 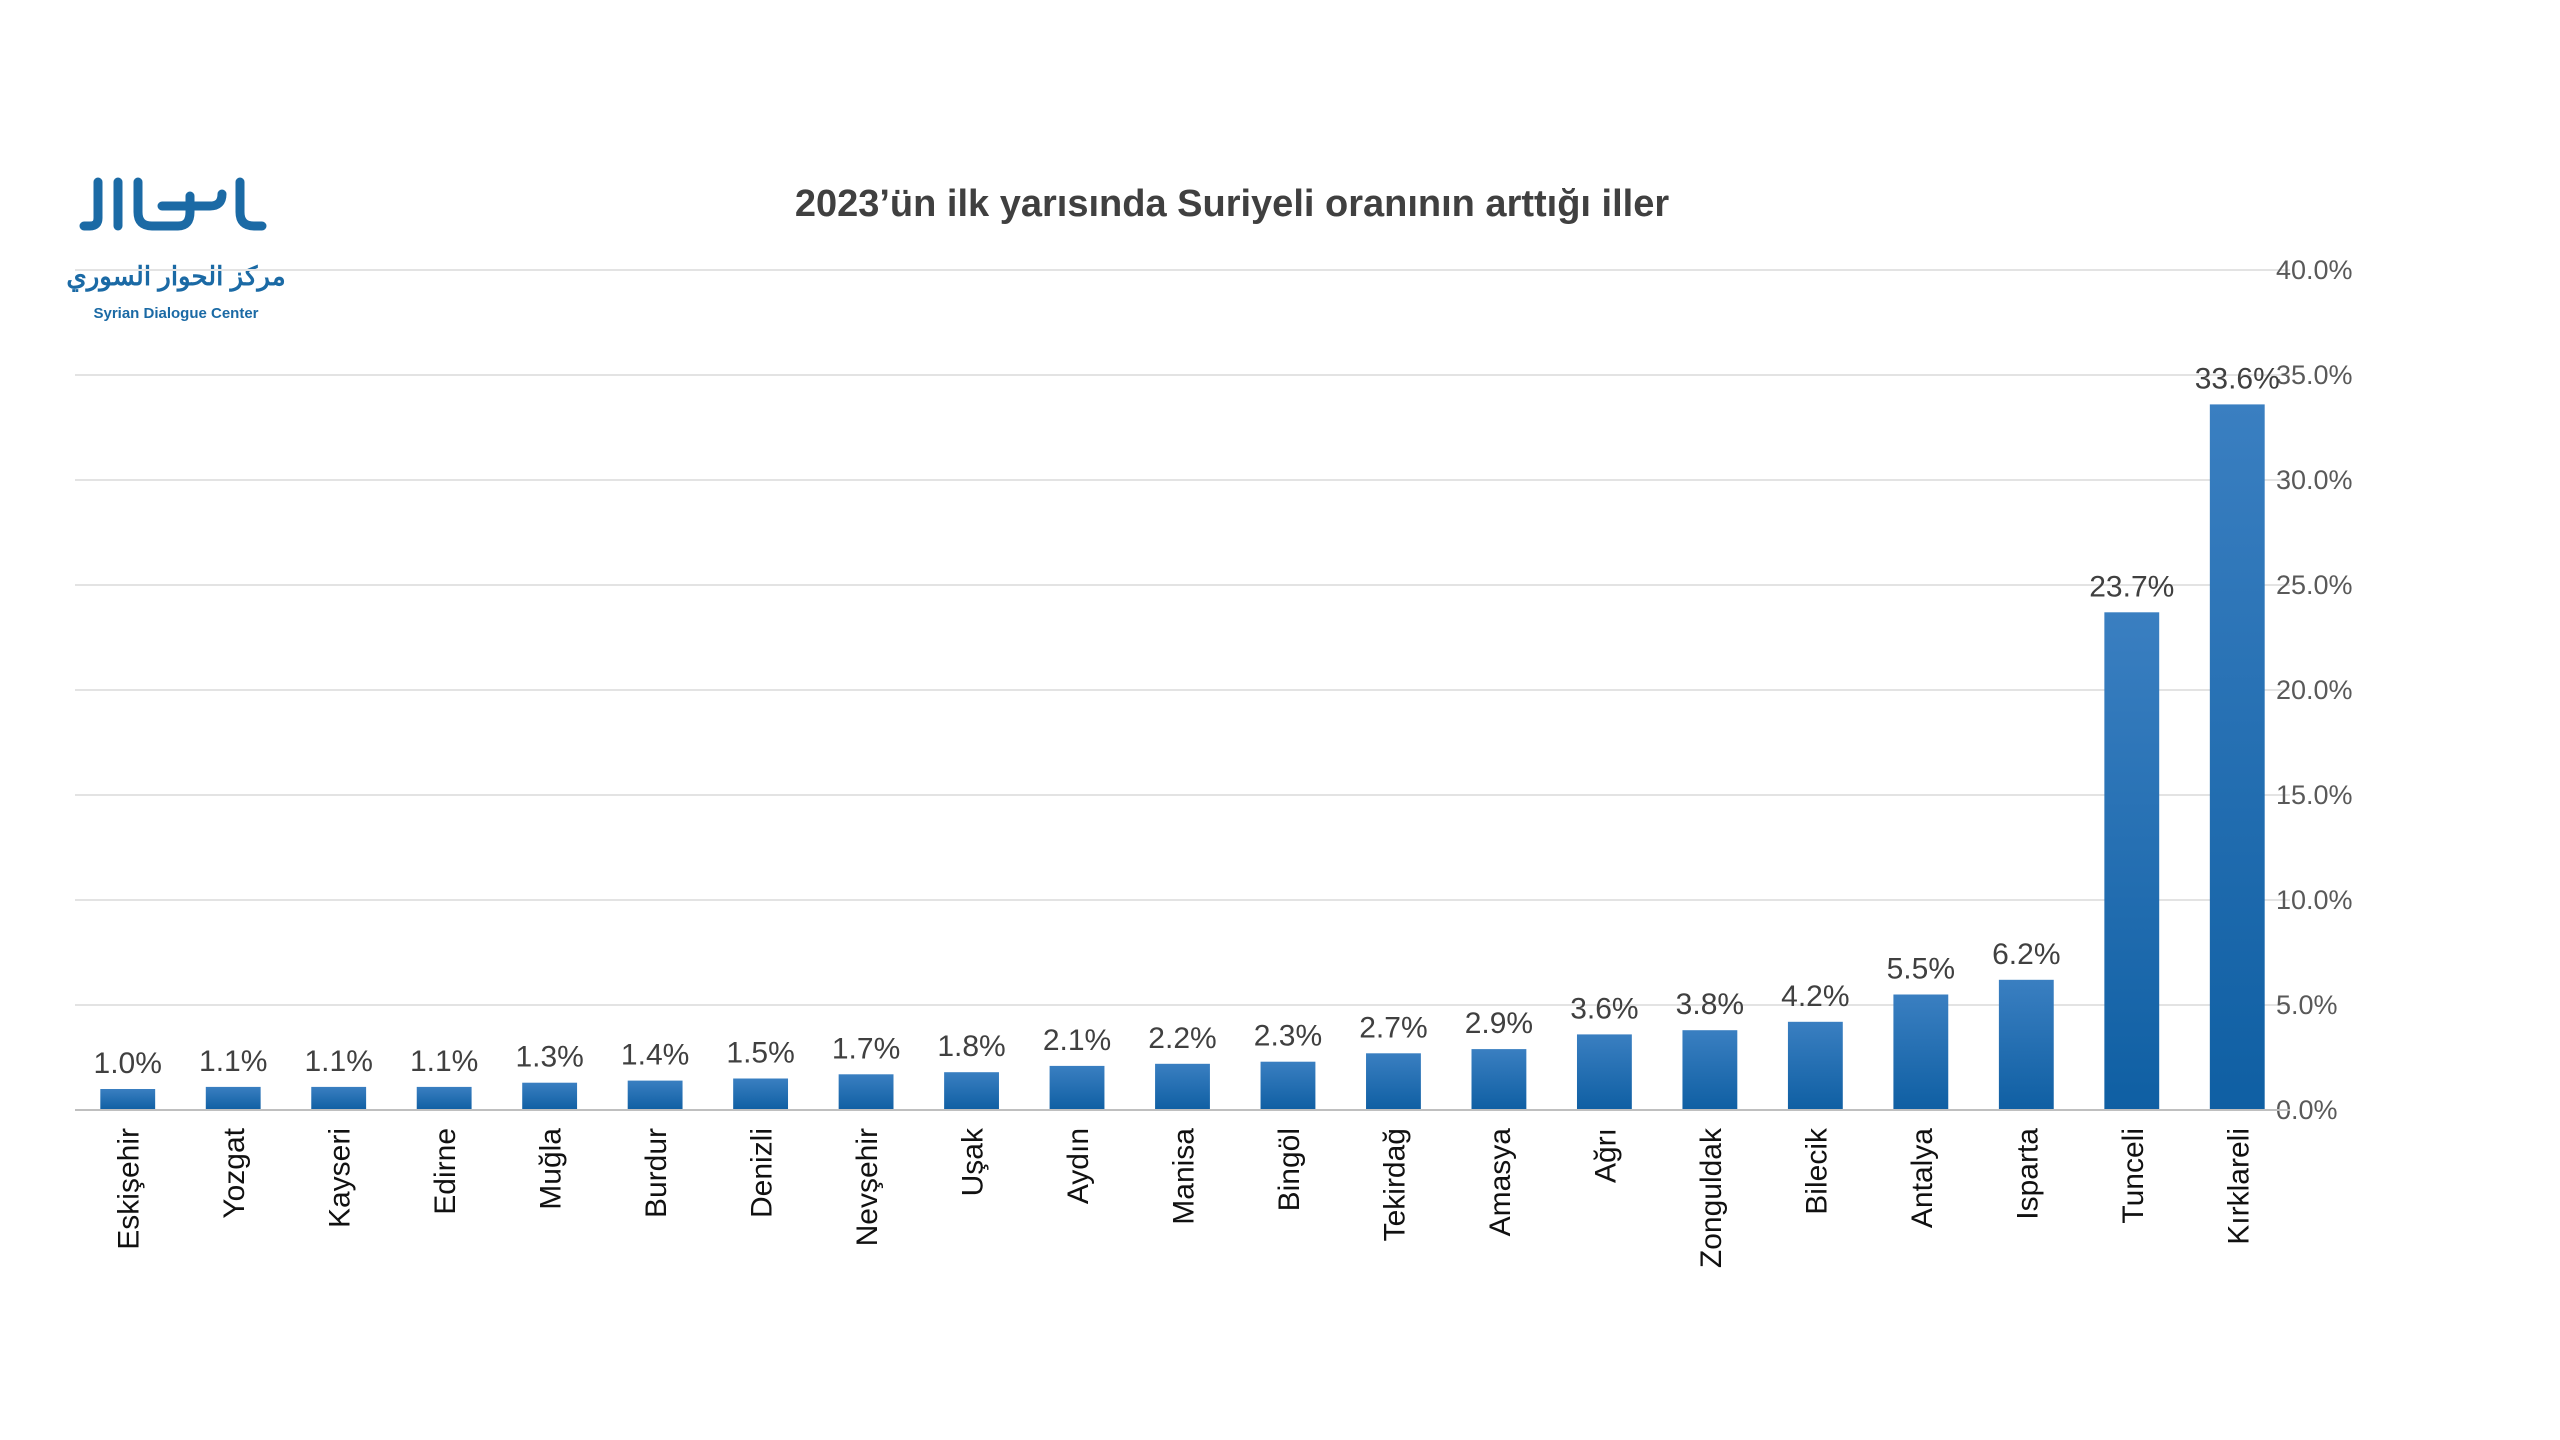 What do you see at coordinates (1604, 1008) in the screenshot?
I see `data-label: 3.6%` at bounding box center [1604, 1008].